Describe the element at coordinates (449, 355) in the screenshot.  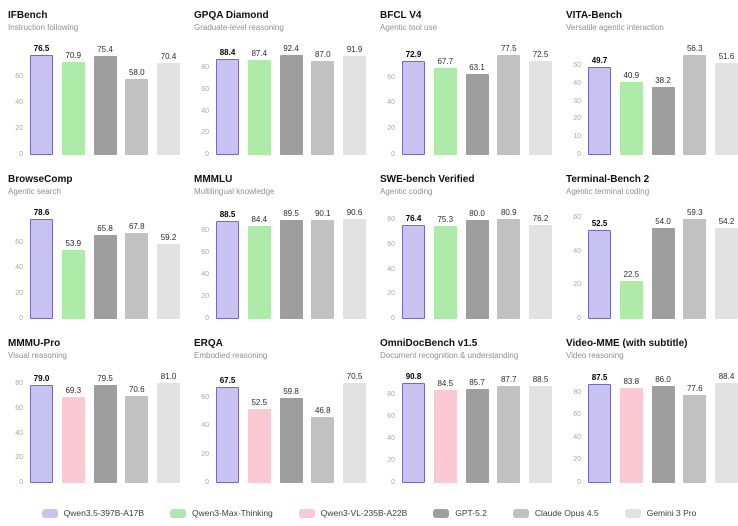
I see `chart-subtitle: Document recognition & understanding` at that location.